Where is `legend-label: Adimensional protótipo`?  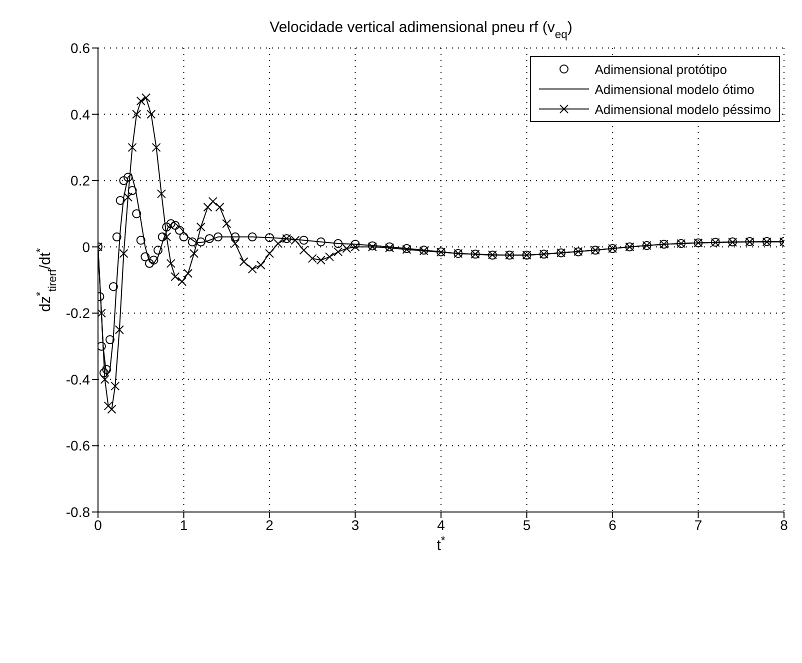 legend-label: Adimensional protótipo is located at coordinates (660, 69).